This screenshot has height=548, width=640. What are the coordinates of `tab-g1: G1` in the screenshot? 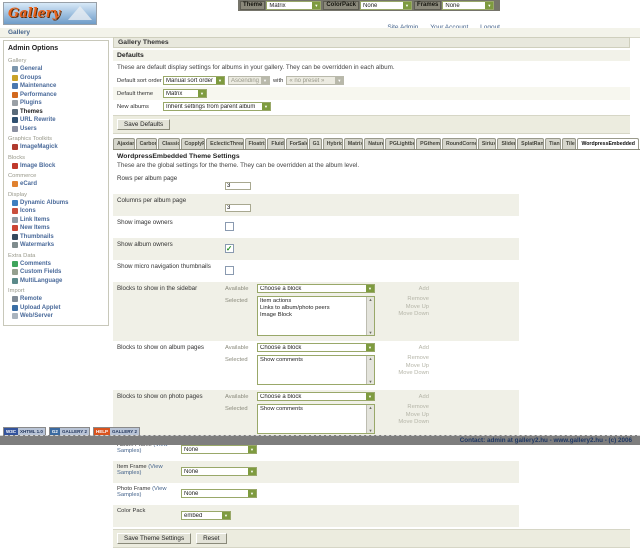 It's located at (315, 143).